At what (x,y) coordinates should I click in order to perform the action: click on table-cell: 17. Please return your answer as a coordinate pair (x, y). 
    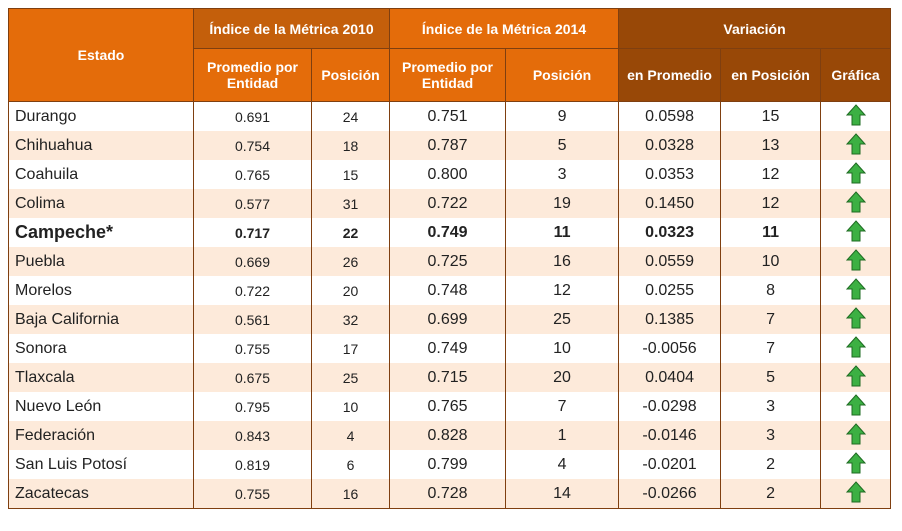
    Looking at the image, I should click on (350, 348).